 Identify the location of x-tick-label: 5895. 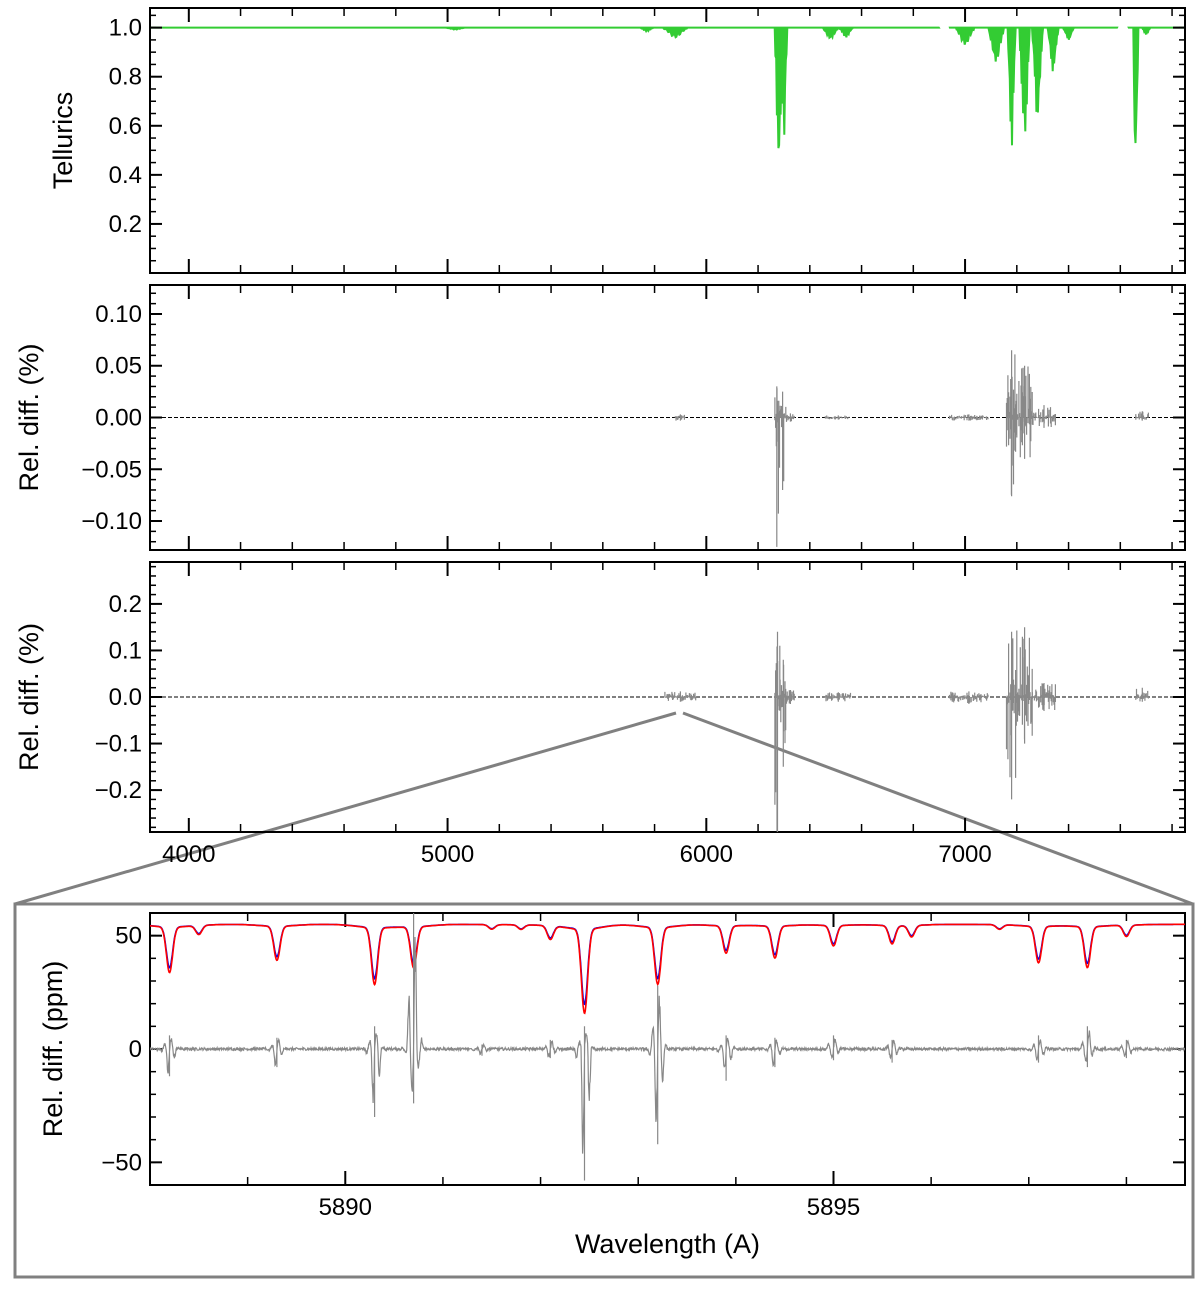
(833, 1207).